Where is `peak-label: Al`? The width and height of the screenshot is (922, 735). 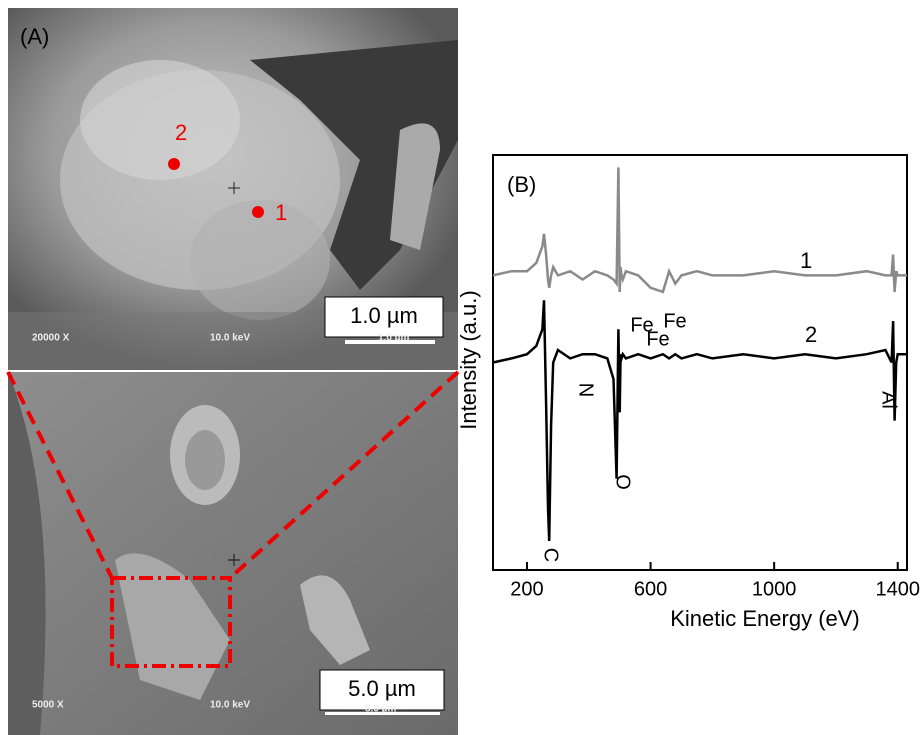 peak-label: Al is located at coordinates (889, 400).